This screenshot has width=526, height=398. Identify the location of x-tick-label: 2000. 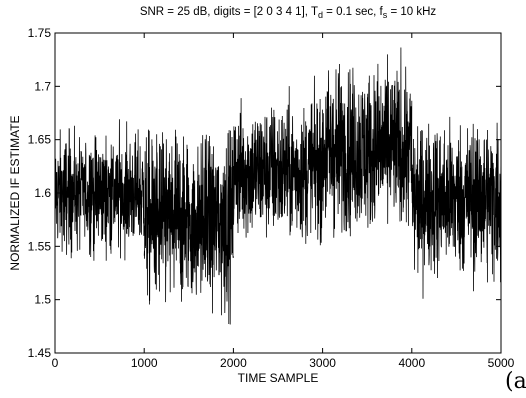
(233, 363).